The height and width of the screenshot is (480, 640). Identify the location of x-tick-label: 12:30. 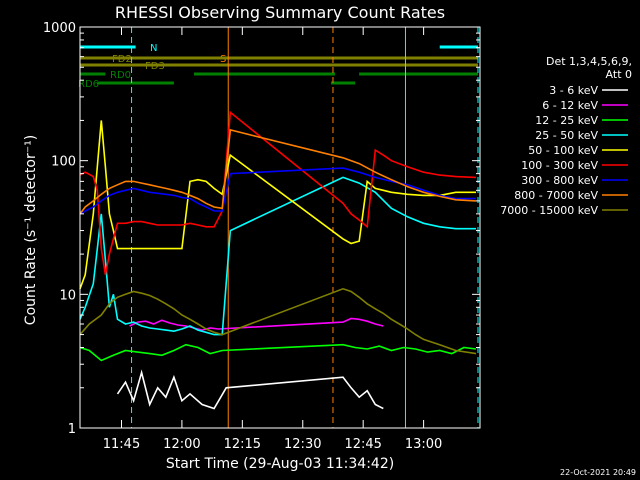
(302, 444).